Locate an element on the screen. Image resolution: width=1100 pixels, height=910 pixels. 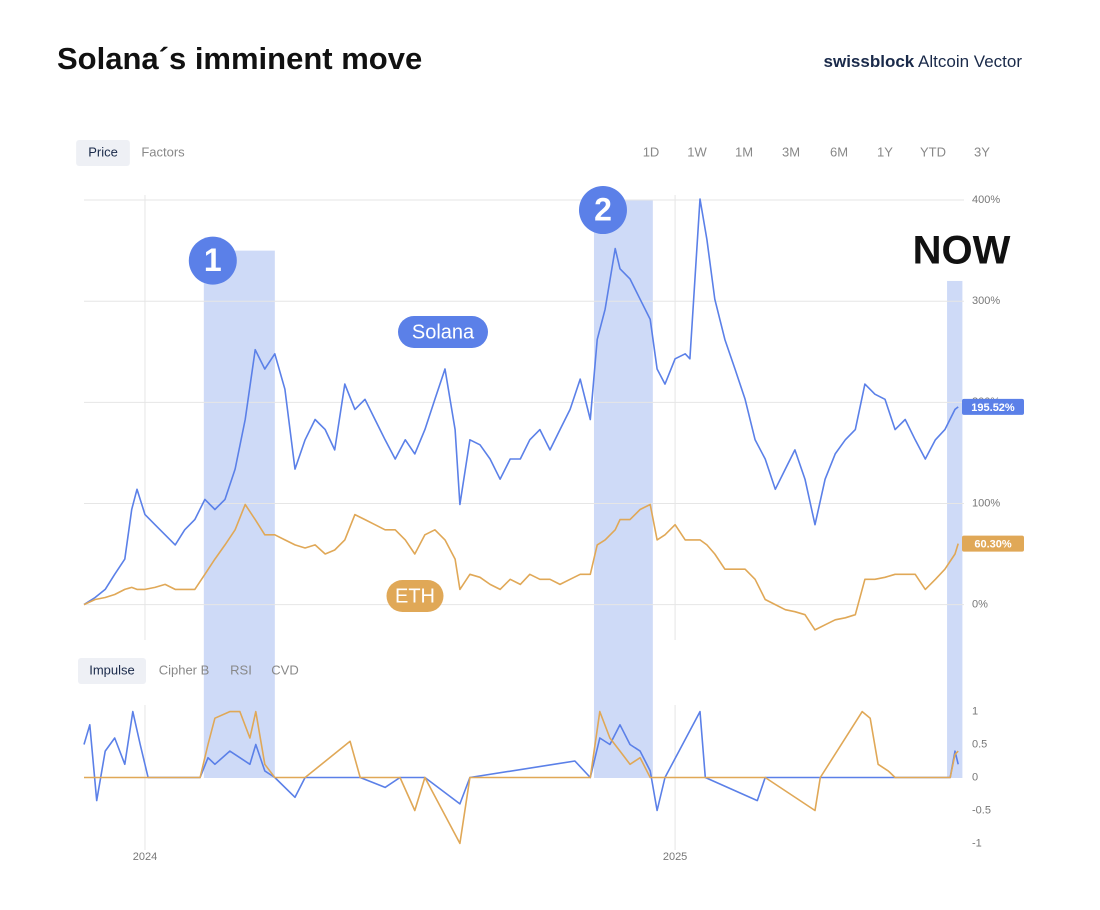
highlight-label: 1 is located at coordinates (213, 260).